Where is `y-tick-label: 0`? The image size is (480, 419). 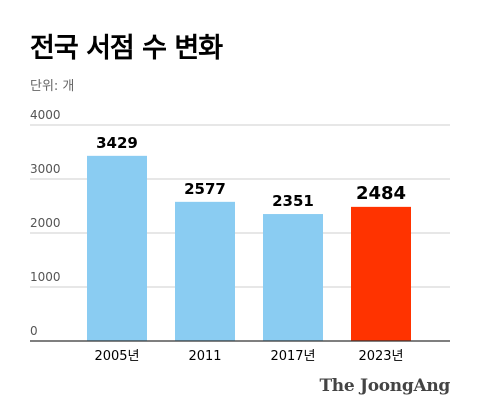 y-tick-label: 0 is located at coordinates (34, 331).